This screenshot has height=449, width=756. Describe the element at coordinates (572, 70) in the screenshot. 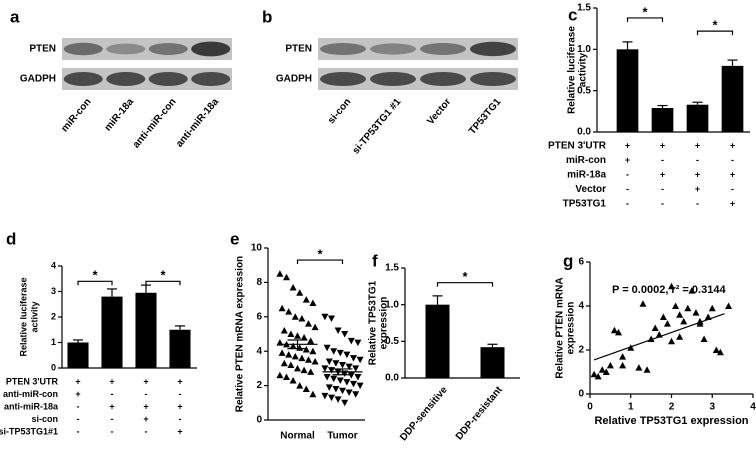

I see `y-axis-label: Relative luciferase` at that location.